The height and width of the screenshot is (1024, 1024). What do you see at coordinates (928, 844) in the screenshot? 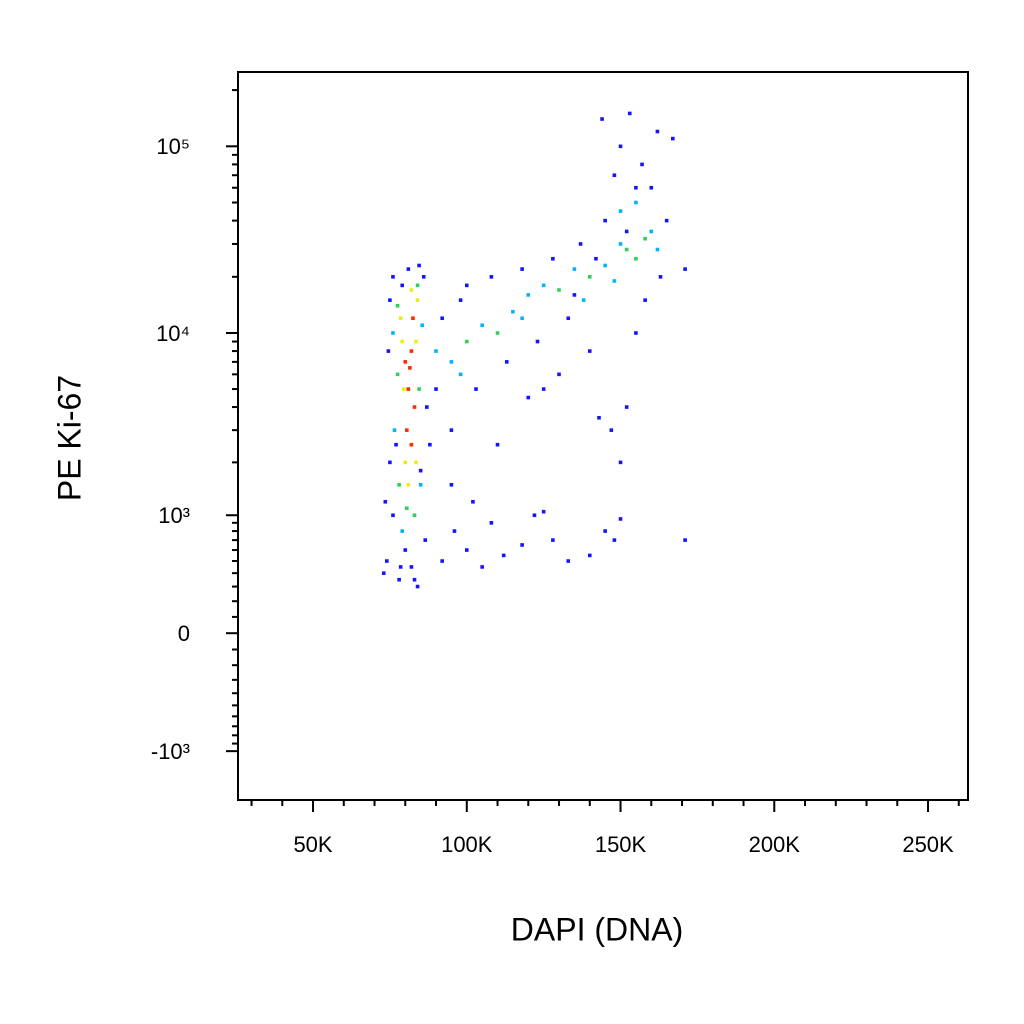
I see `x-tick-label: 250K` at bounding box center [928, 844].